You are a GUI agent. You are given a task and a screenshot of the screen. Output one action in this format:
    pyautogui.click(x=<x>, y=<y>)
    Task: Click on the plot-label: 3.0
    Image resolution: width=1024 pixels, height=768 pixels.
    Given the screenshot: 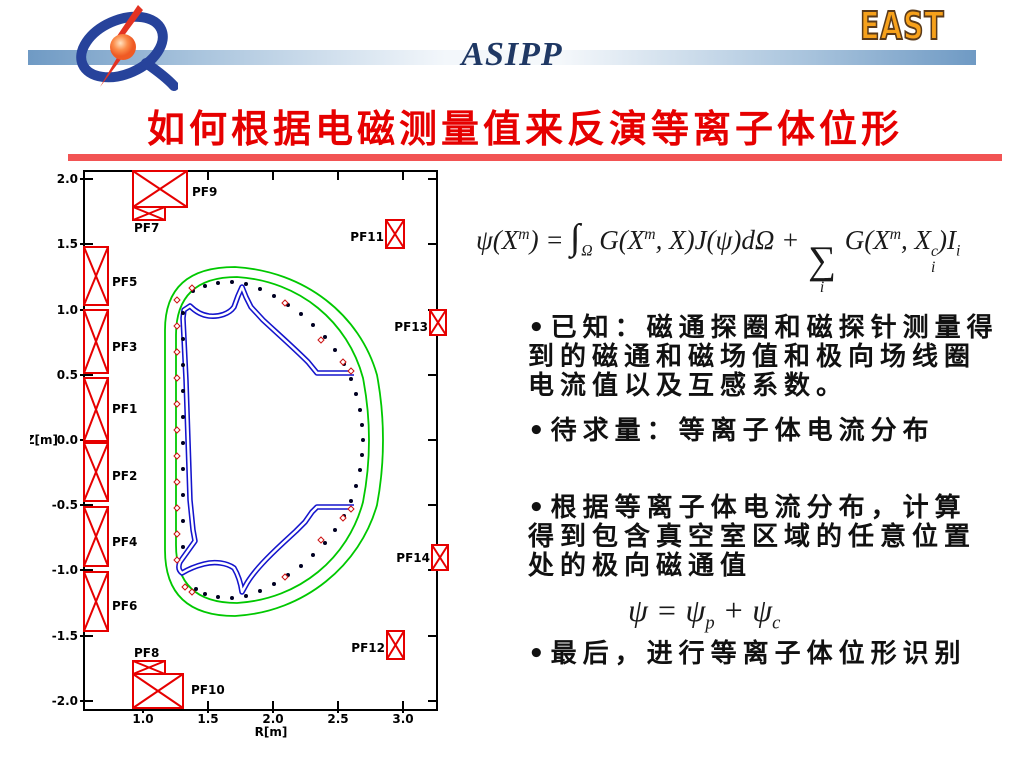 What is the action you would take?
    pyautogui.click(x=402, y=719)
    